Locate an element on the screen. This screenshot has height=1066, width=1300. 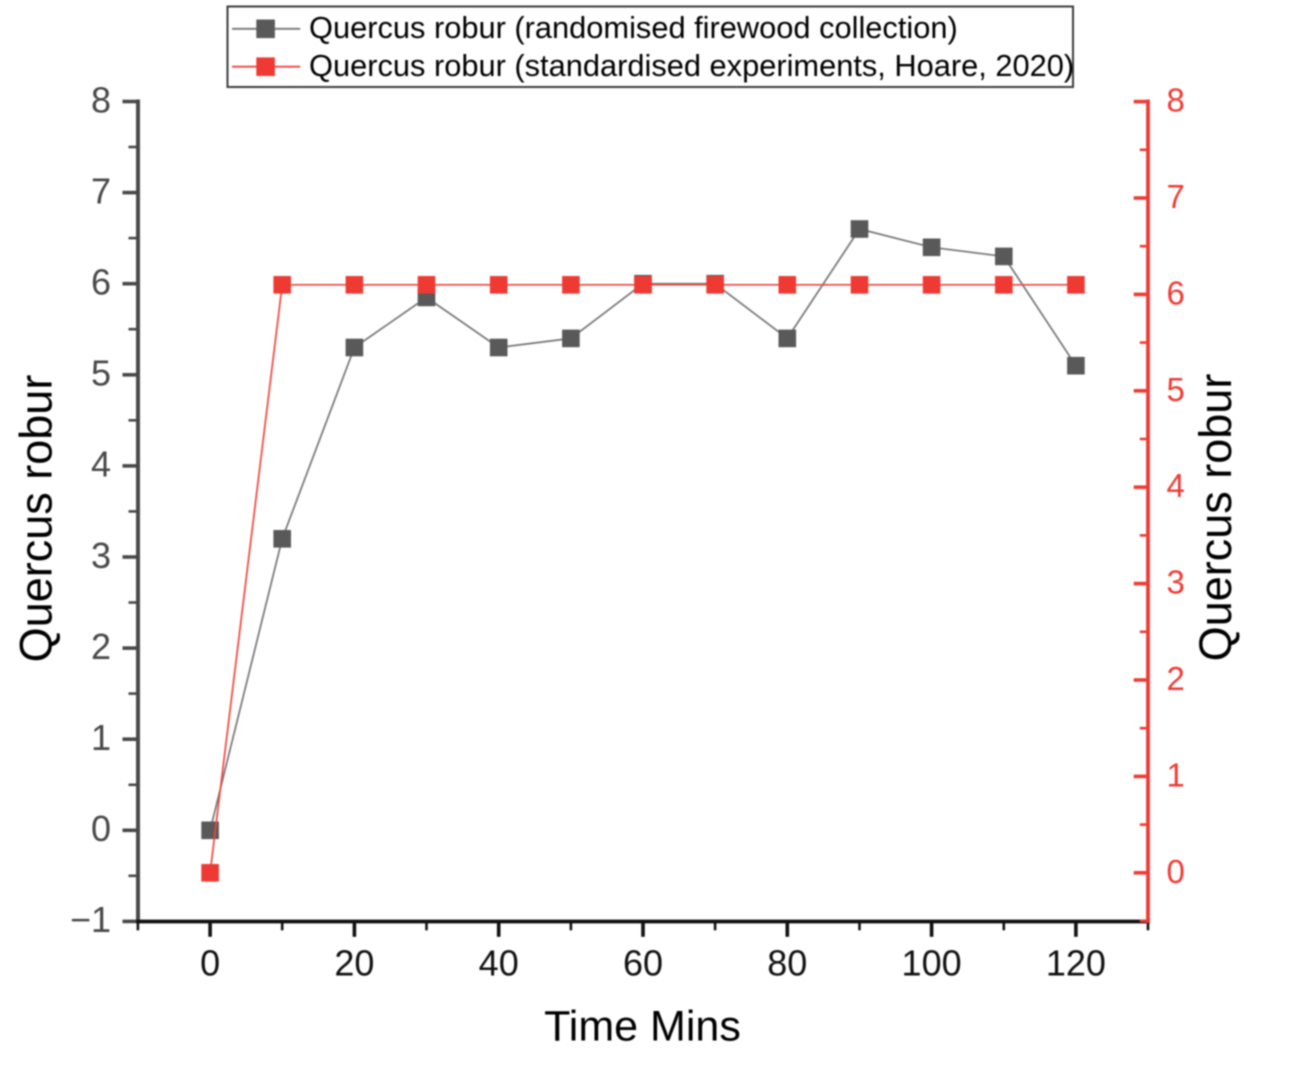
svg-text: 60 is located at coordinates (643, 963).